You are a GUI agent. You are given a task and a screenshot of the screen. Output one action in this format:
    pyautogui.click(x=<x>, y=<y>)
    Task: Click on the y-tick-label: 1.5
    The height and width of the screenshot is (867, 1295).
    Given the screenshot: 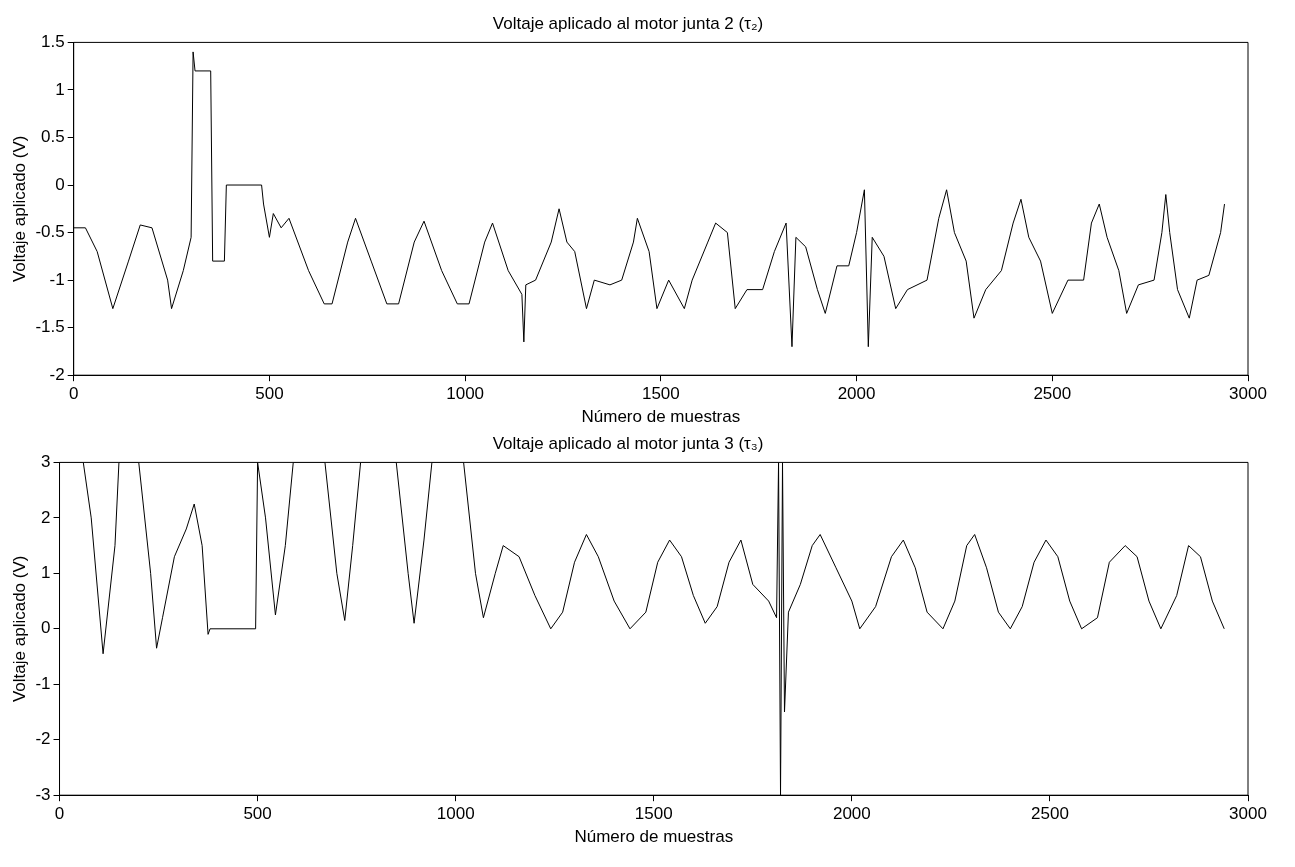 What is the action you would take?
    pyautogui.click(x=53, y=42)
    